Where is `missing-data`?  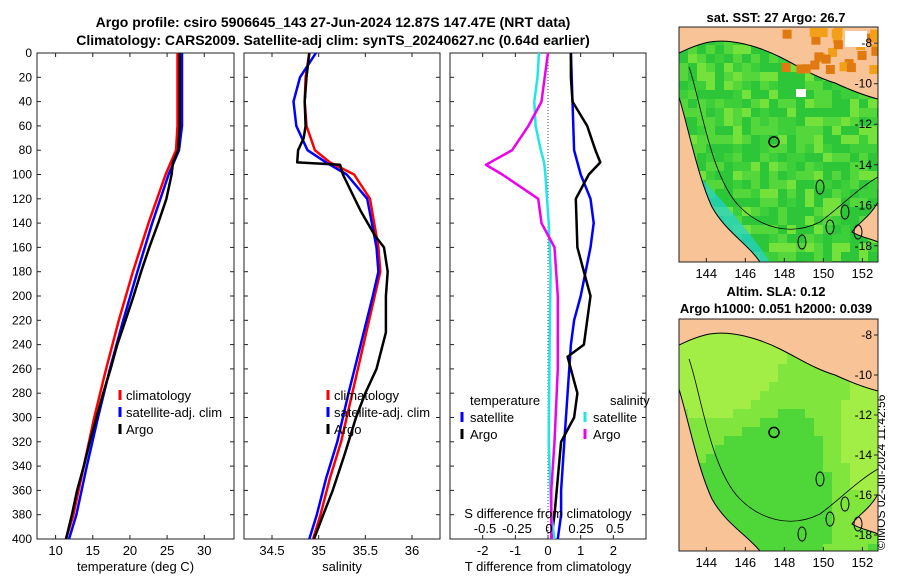
missing-data is located at coordinates (801, 93).